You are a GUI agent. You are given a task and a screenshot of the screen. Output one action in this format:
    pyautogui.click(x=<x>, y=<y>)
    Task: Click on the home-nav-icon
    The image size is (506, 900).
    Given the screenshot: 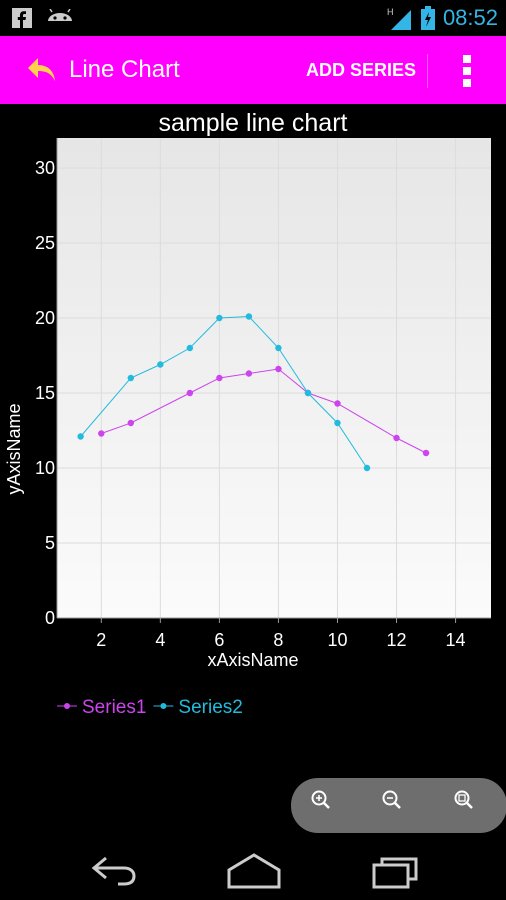 What is the action you would take?
    pyautogui.click(x=254, y=870)
    